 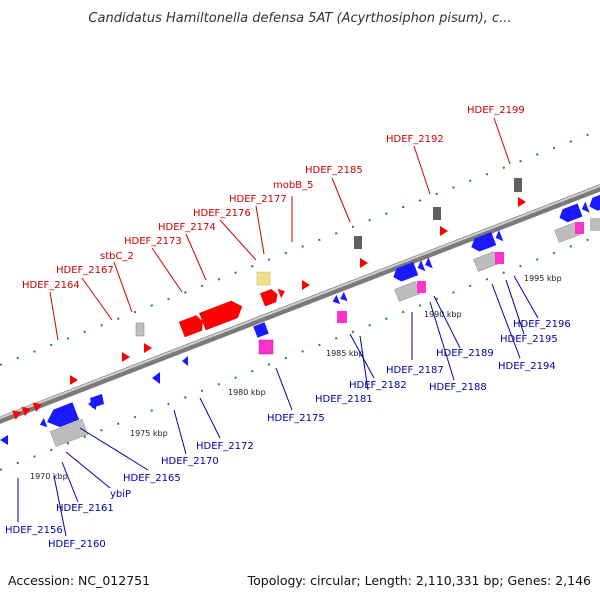 I want to click on gene-label-hdef-2173: HDEF_2173, so click(x=153, y=241).